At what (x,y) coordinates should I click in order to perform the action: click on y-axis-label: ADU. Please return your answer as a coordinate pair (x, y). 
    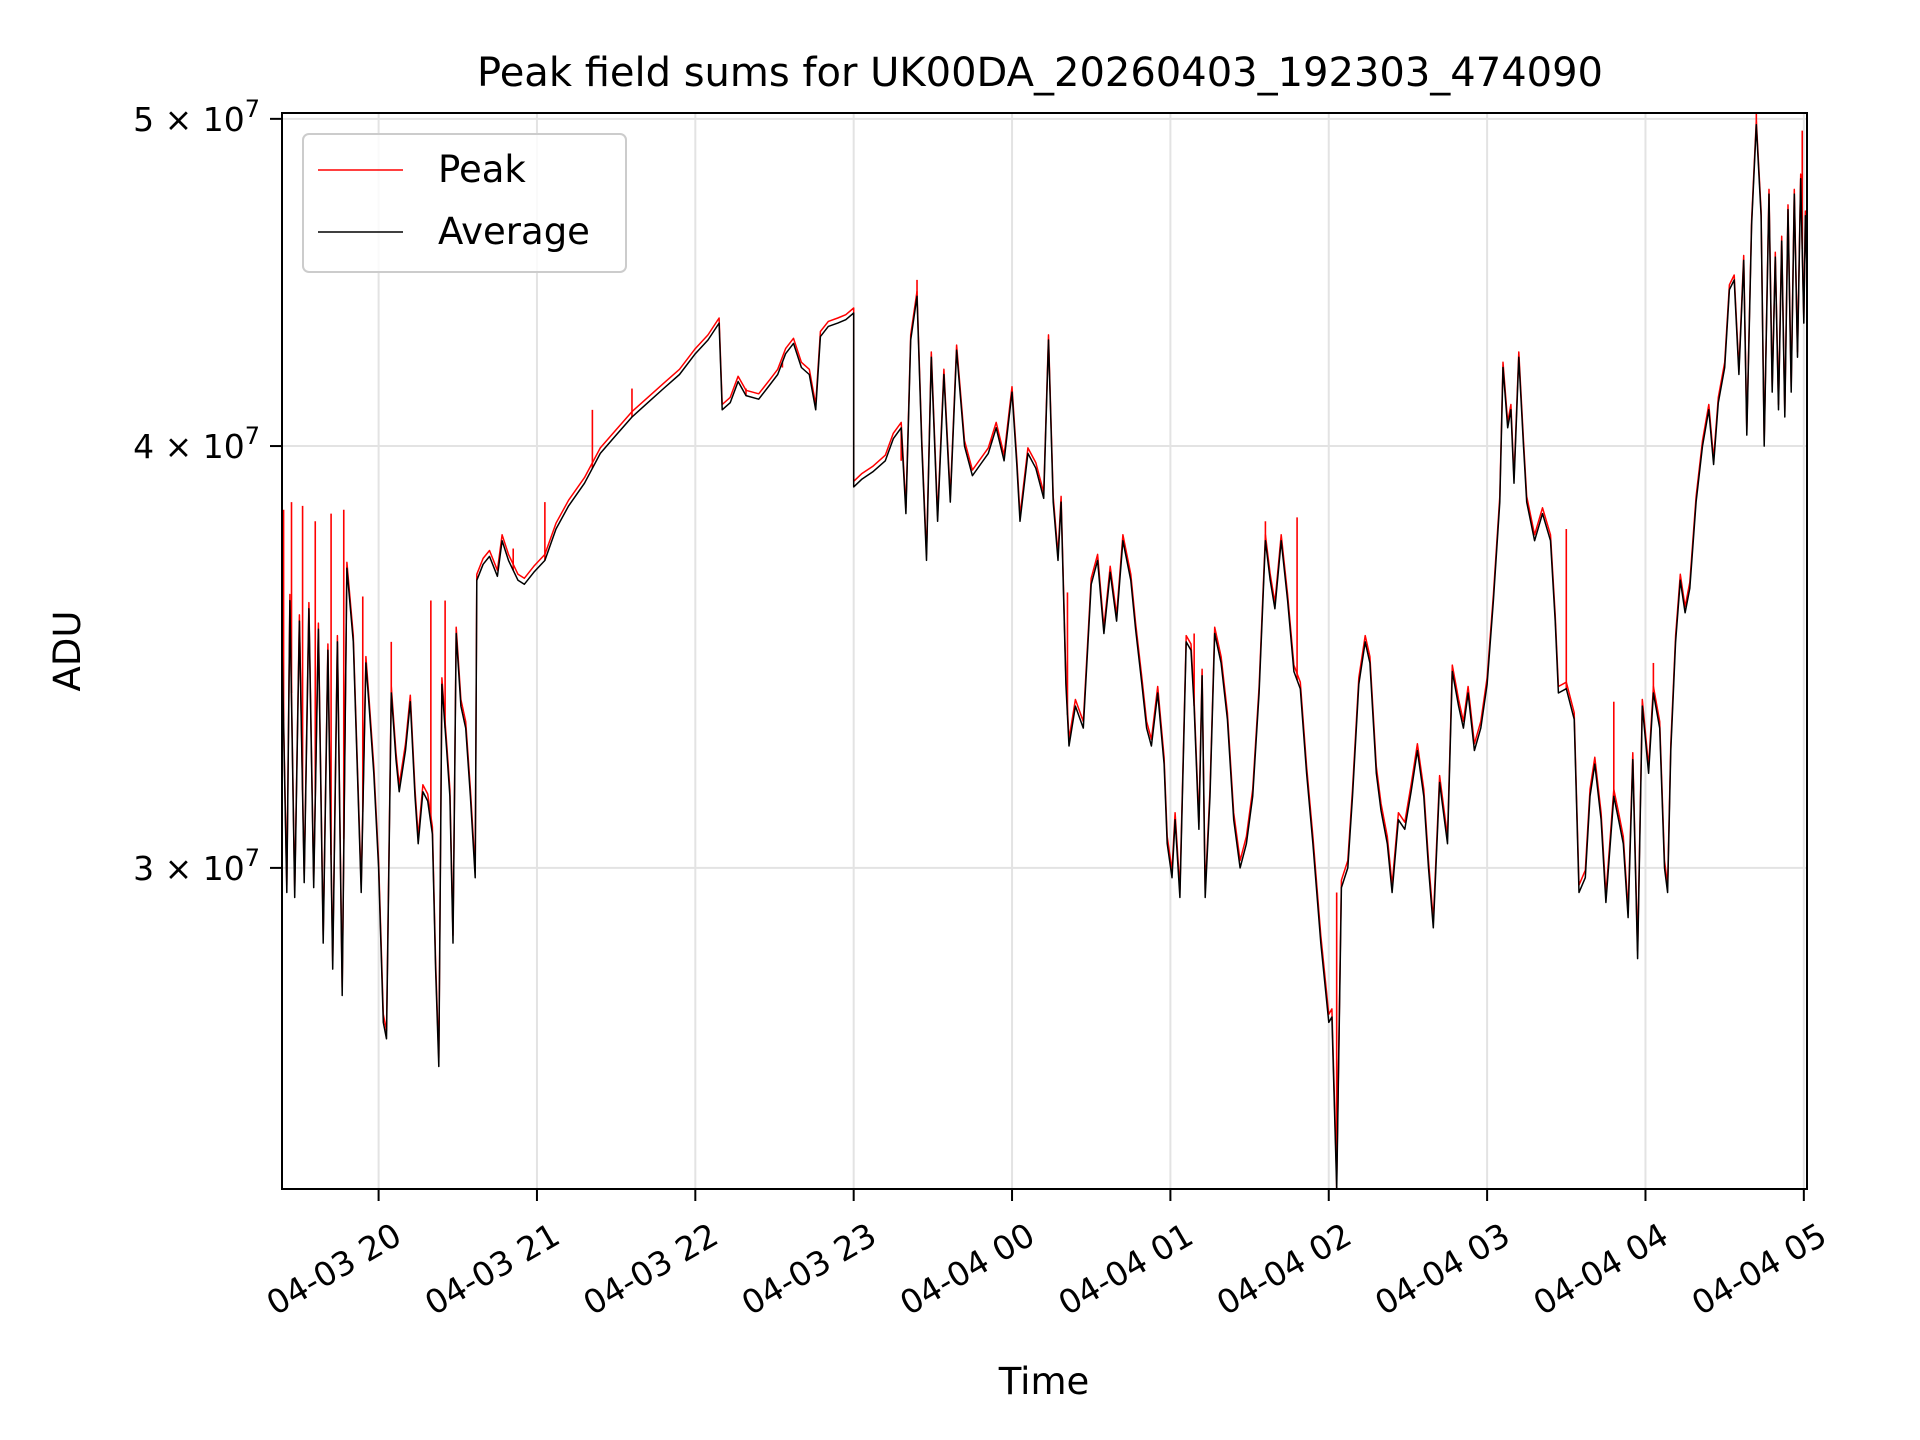
    Looking at the image, I should click on (67, 651).